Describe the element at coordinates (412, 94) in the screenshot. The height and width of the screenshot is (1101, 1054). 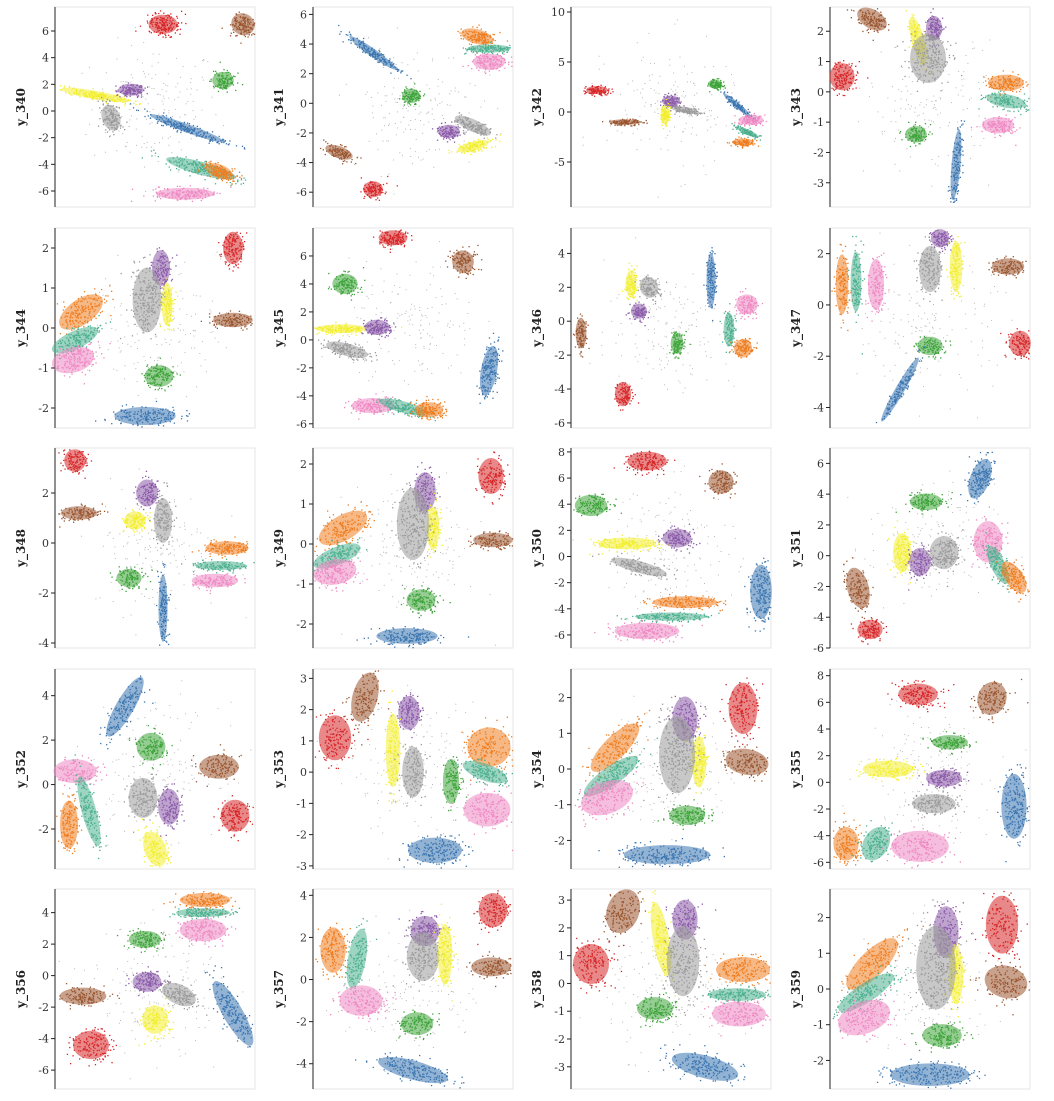
I see `cluster-green` at that location.